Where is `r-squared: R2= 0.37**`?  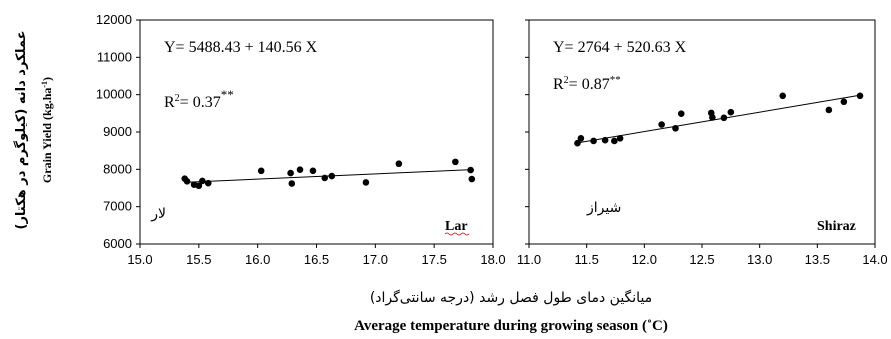 r-squared: R2= 0.37** is located at coordinates (199, 99).